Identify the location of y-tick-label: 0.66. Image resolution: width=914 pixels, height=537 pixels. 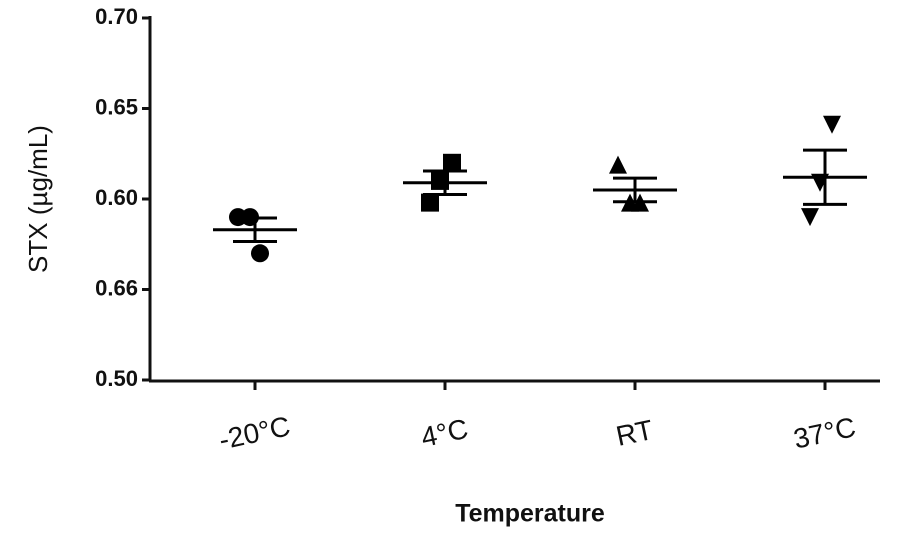
(116, 287).